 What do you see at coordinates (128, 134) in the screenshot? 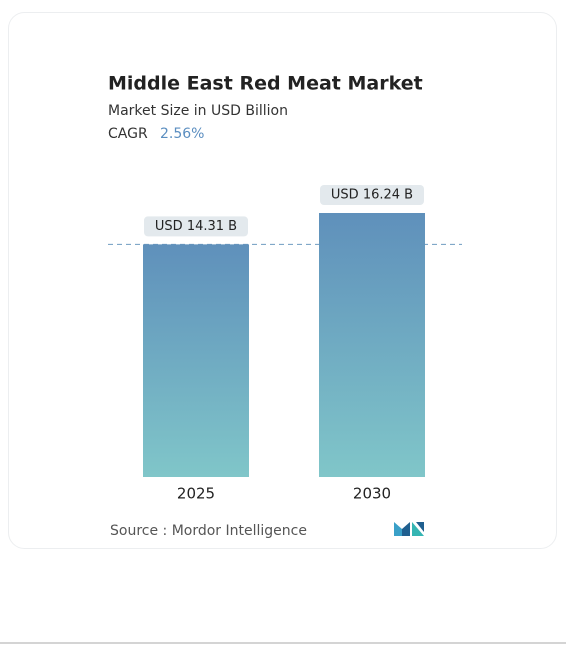
I see `cagr-label: CAGR` at bounding box center [128, 134].